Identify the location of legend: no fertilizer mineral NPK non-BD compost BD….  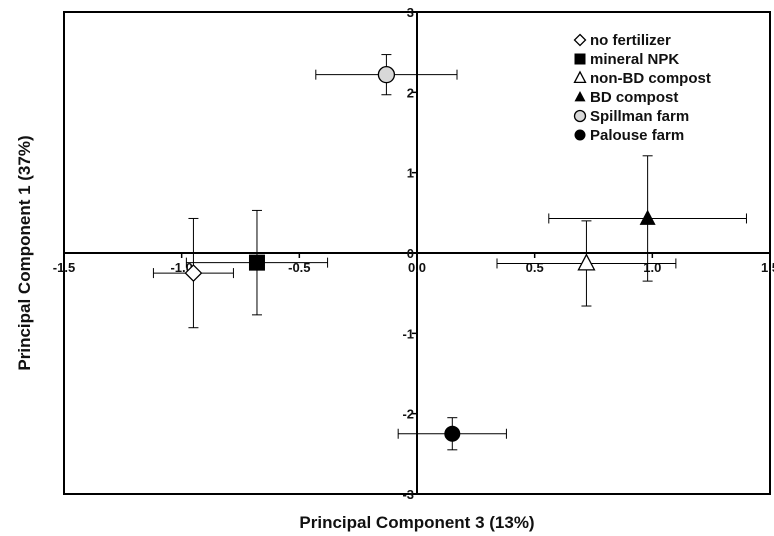
(642, 88).